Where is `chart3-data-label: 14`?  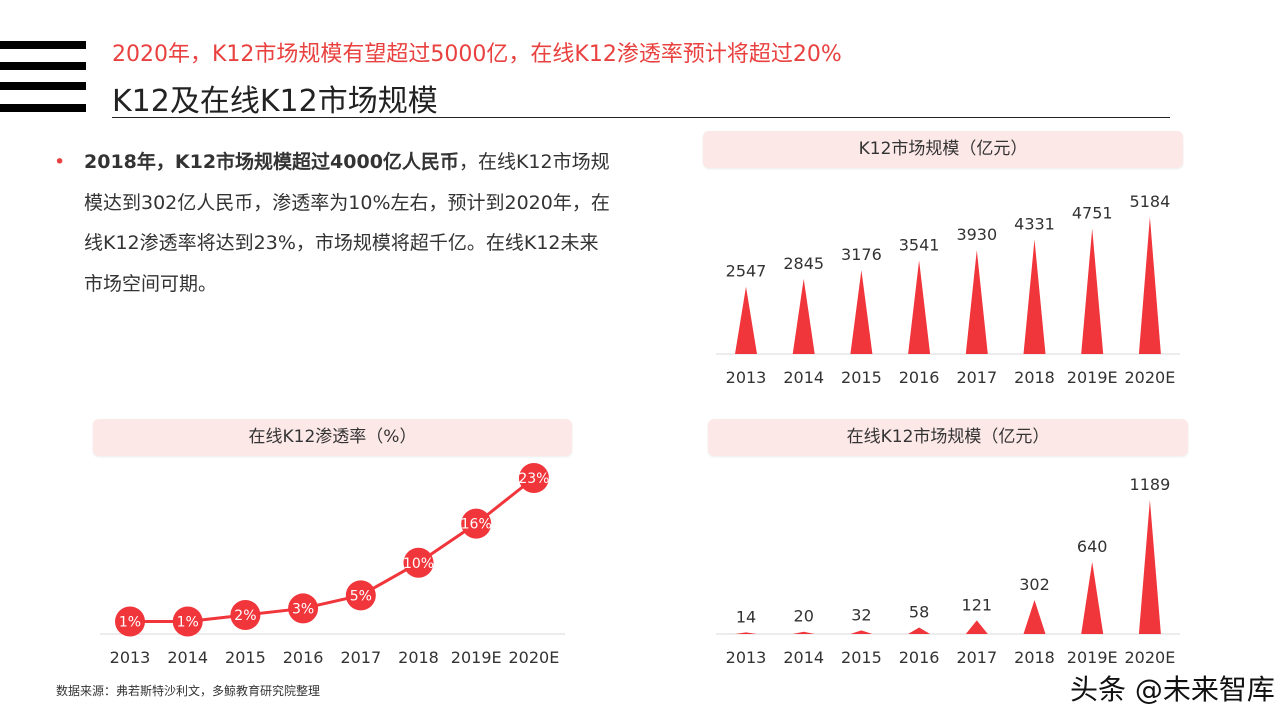 chart3-data-label: 14 is located at coordinates (746, 616).